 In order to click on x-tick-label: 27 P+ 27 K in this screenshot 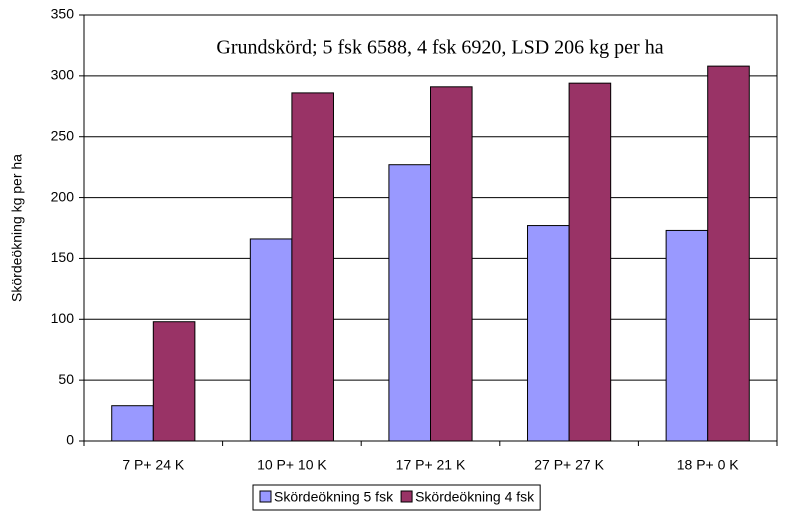, I will do `click(569, 465)`.